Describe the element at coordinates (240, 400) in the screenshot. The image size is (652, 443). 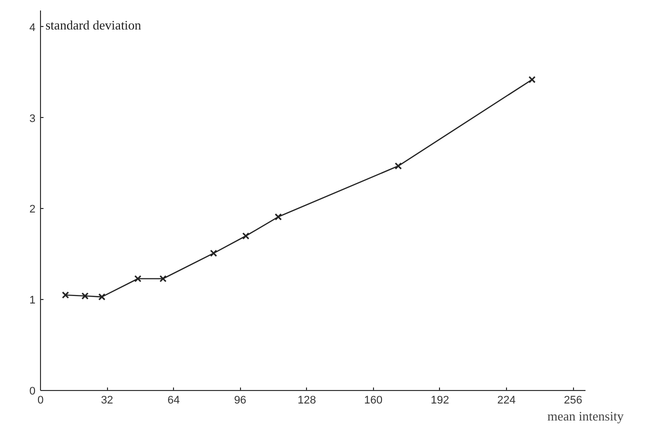
I see `x-tick-label: 96` at that location.